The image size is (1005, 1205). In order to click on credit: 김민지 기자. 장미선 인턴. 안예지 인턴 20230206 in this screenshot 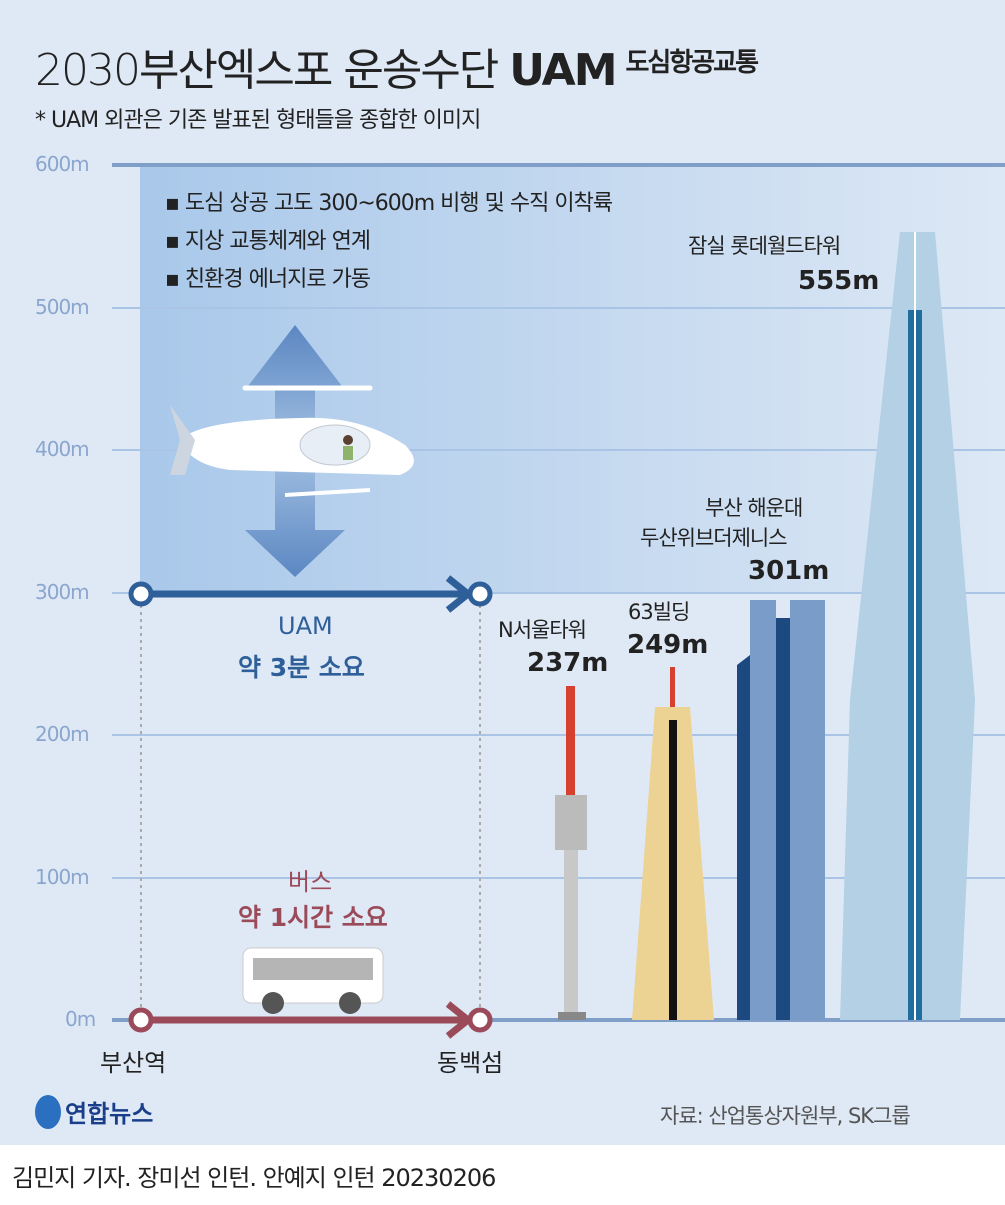, I will do `click(254, 1178)`.